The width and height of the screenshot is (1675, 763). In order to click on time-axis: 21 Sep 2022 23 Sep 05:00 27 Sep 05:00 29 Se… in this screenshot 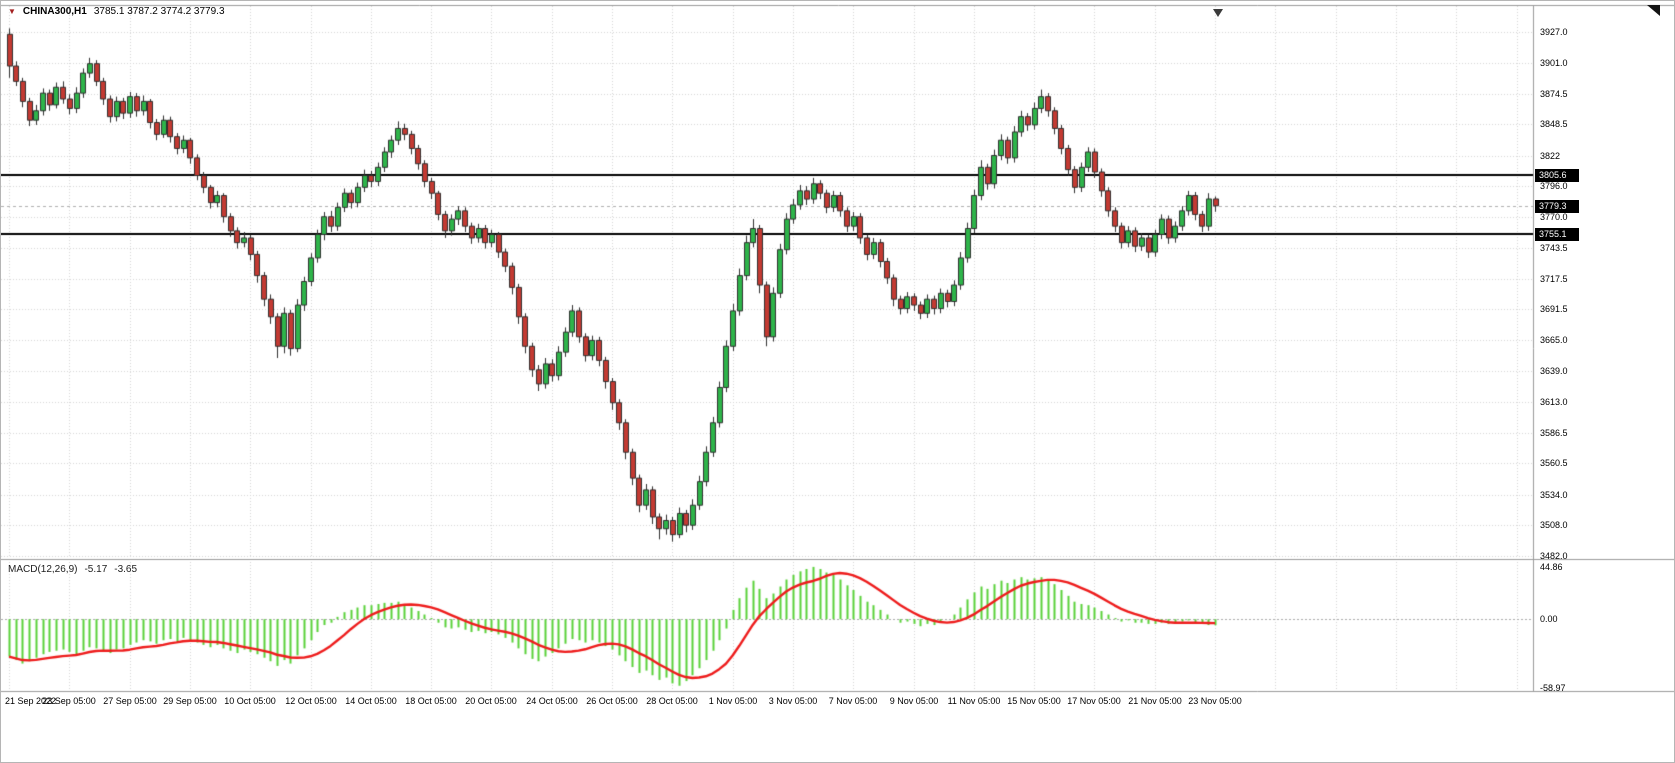, I will do `click(767, 703)`.